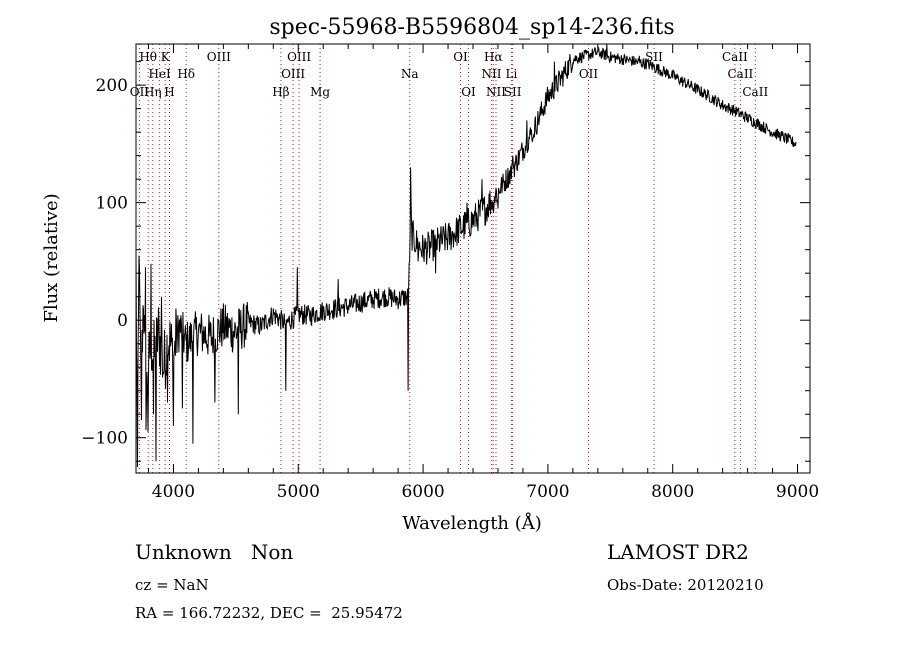 This screenshot has height=650, width=900. What do you see at coordinates (493, 57) in the screenshot?
I see `line-label: Hα` at bounding box center [493, 57].